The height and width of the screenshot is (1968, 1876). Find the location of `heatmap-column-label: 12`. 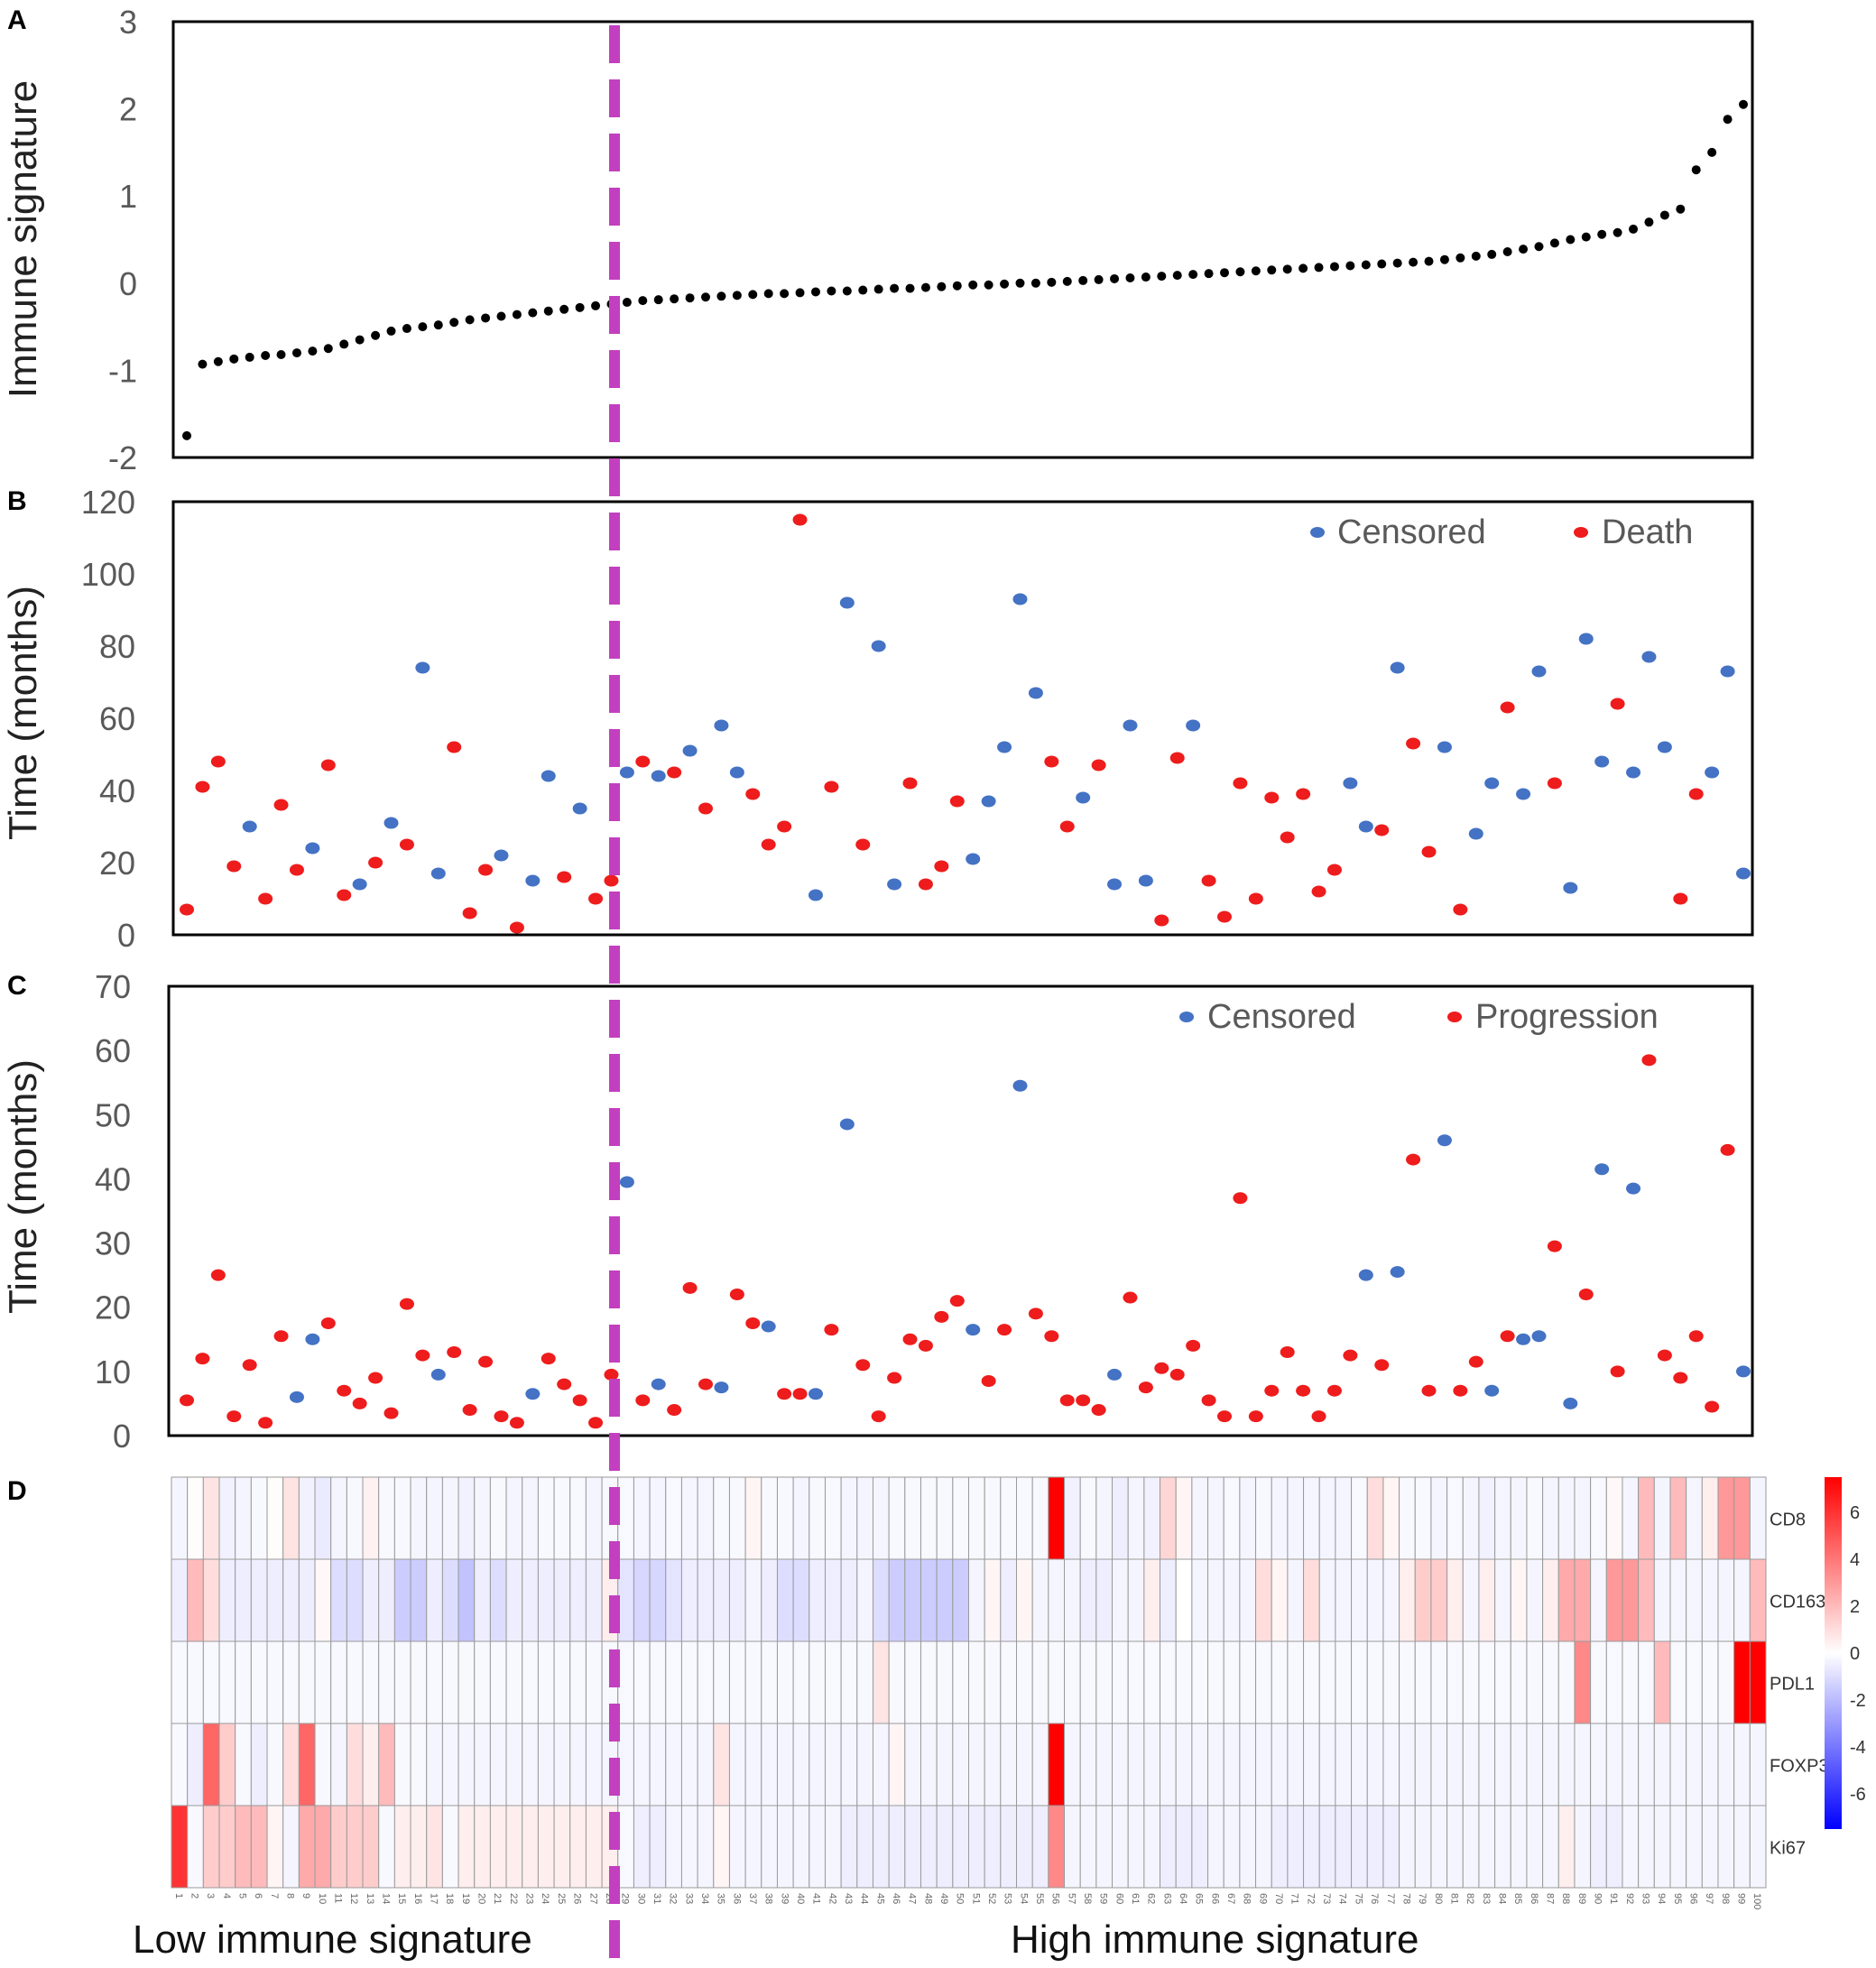

heatmap-column-label: 12 is located at coordinates (353, 1898).